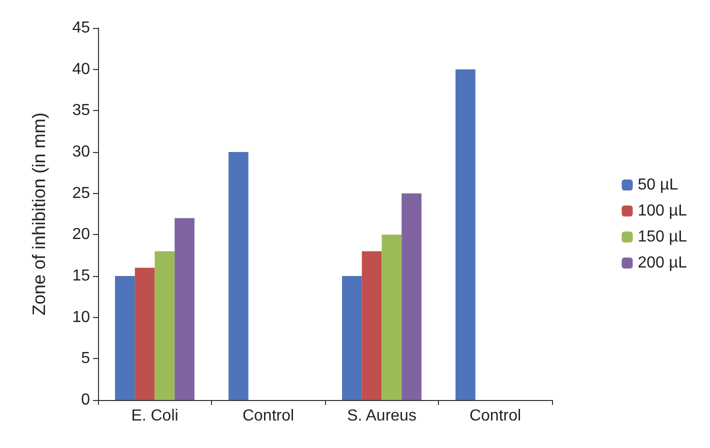  What do you see at coordinates (663, 211) in the screenshot?
I see `legend-label: 100 µL` at bounding box center [663, 211].